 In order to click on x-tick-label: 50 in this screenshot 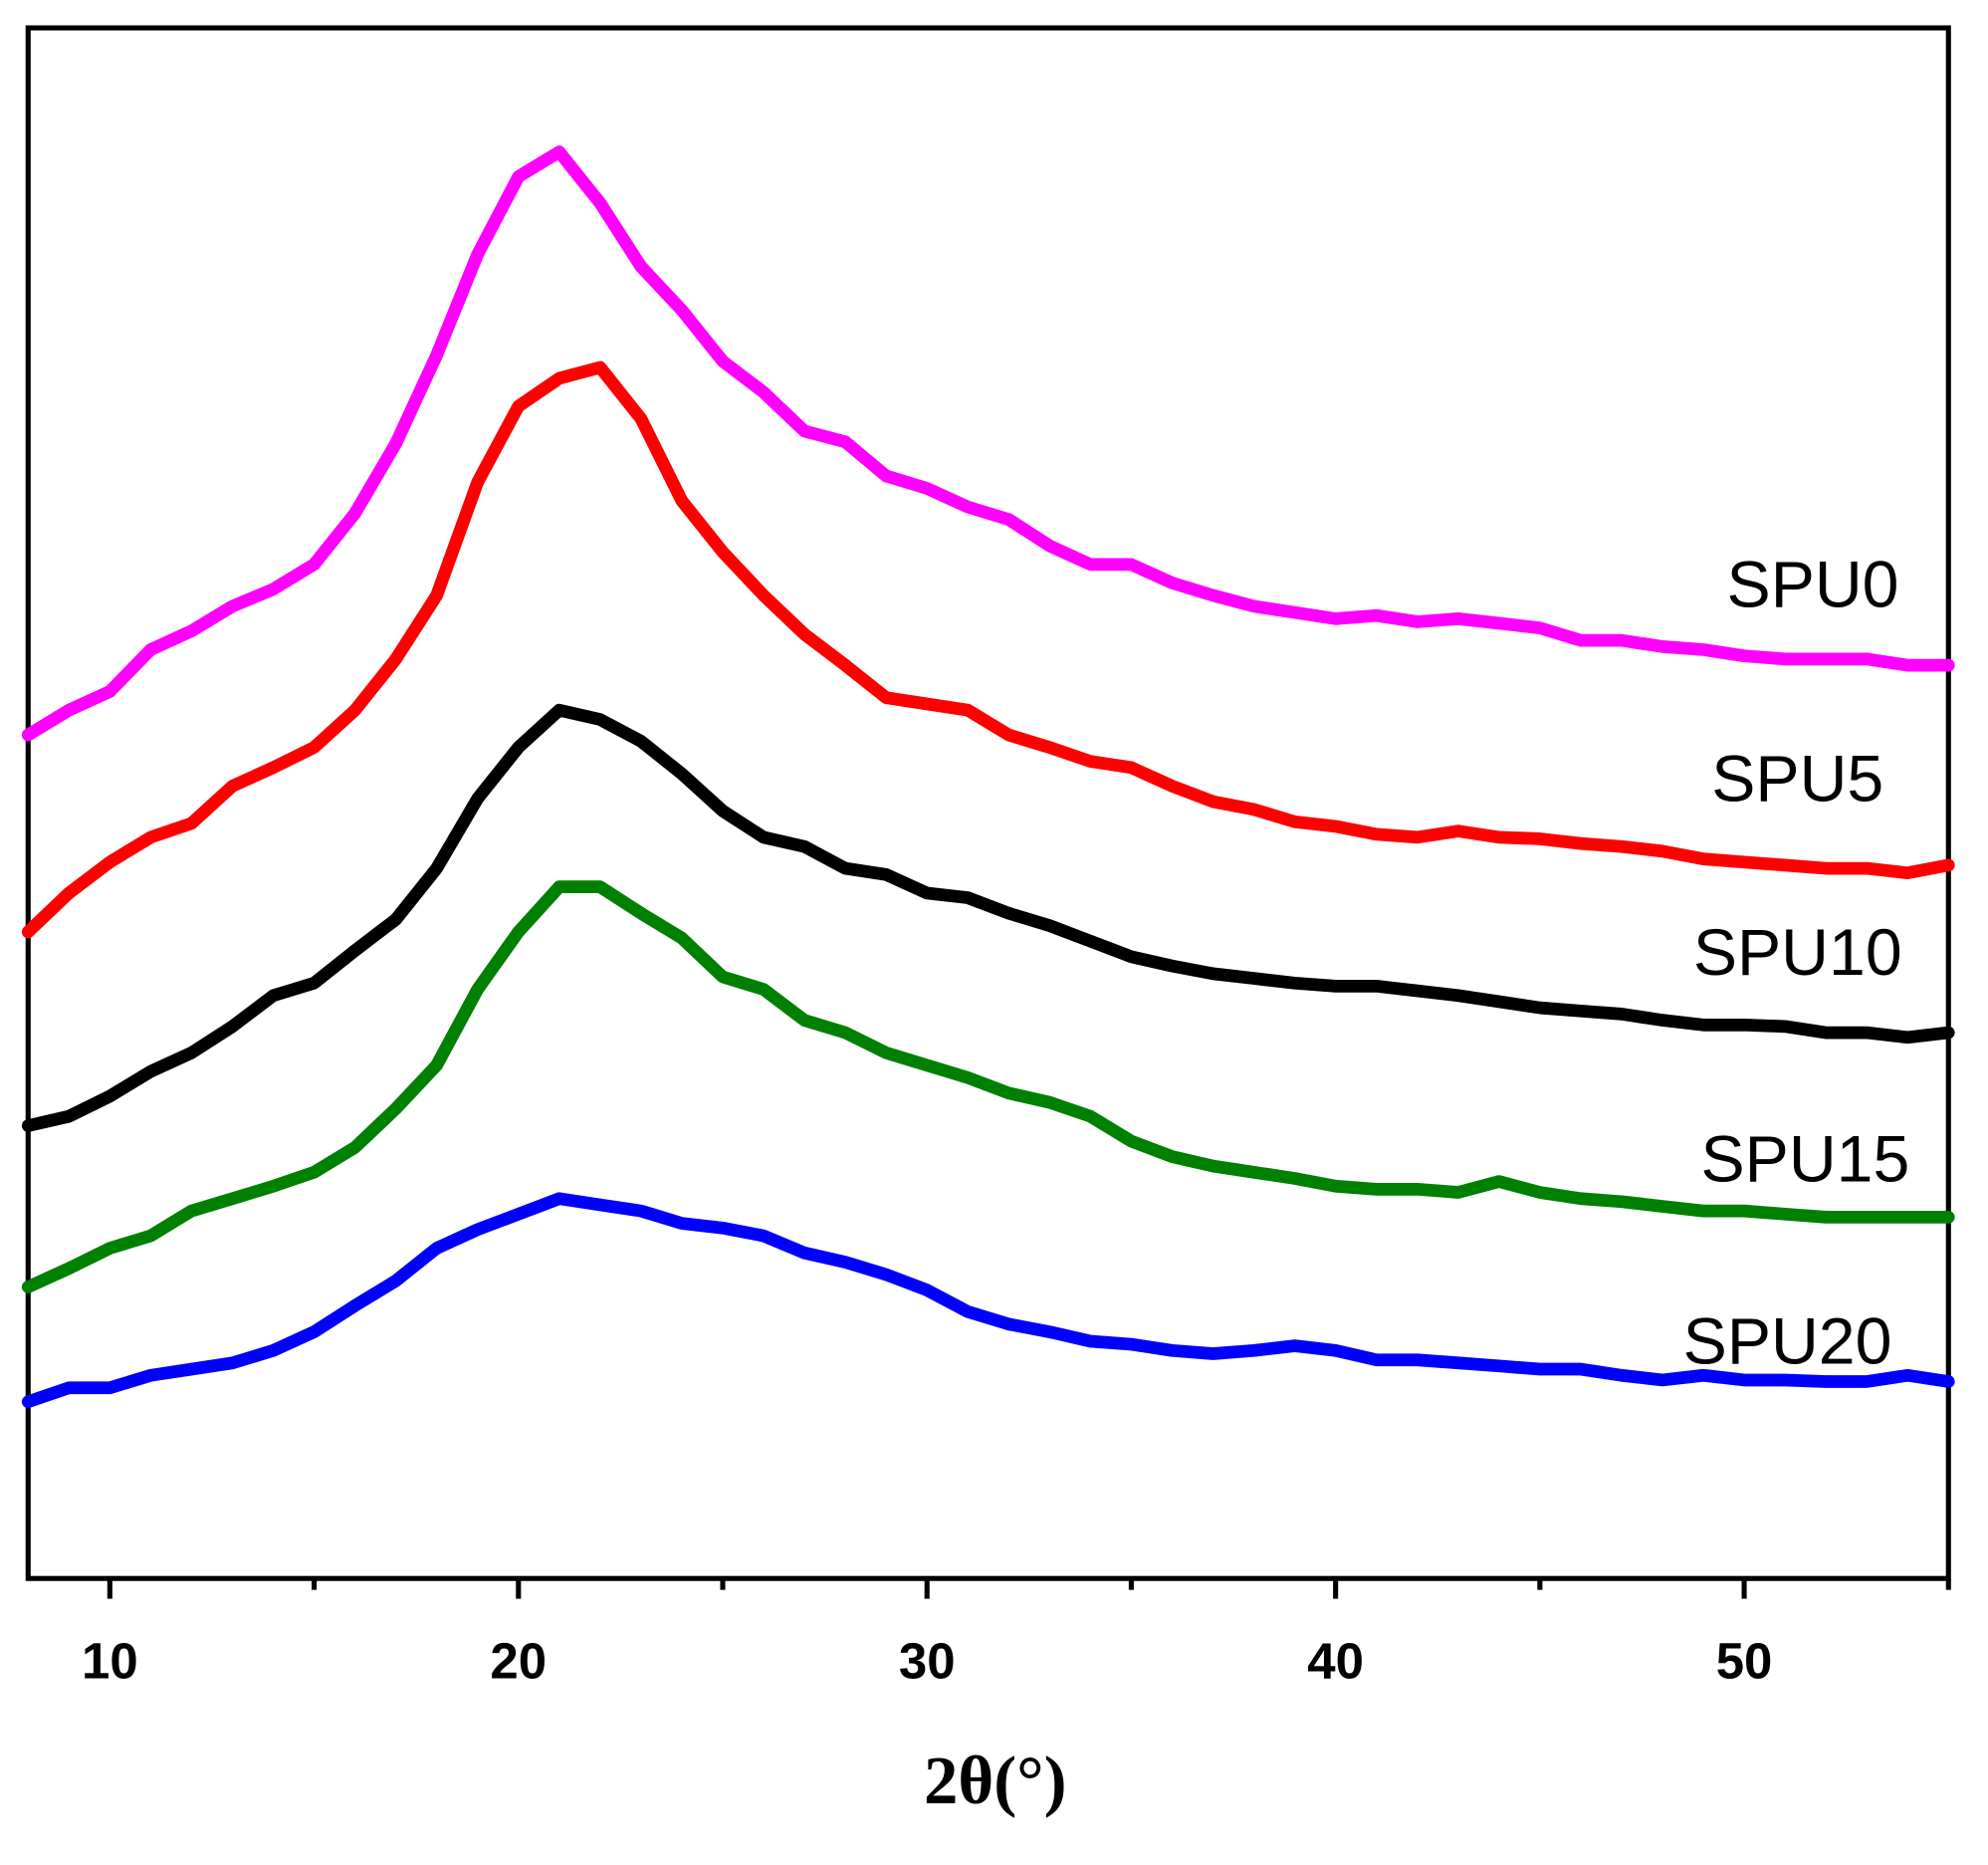, I will do `click(1744, 1660)`.